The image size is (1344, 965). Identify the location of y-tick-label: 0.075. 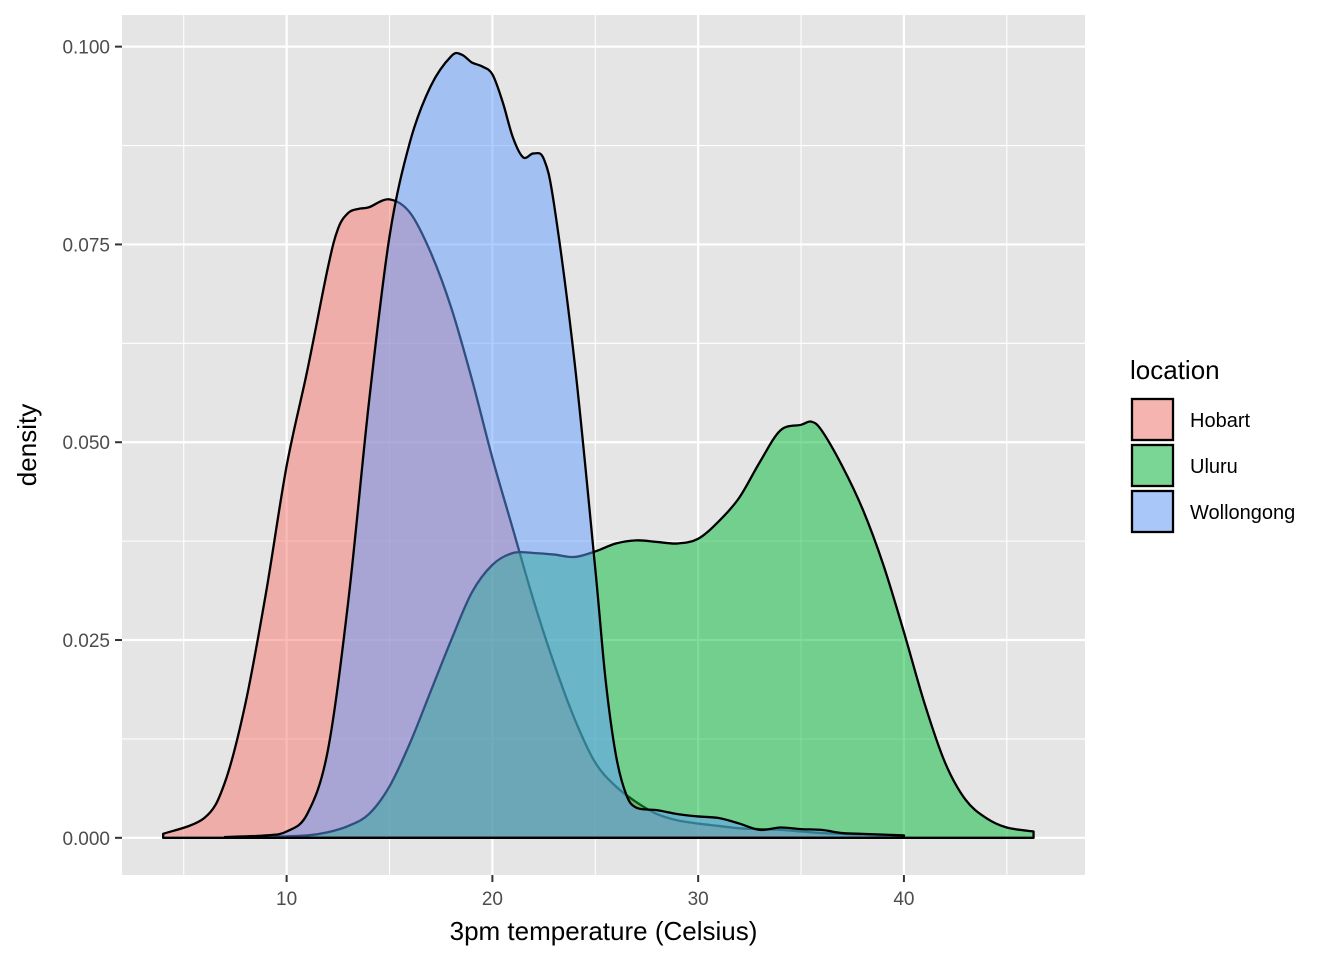
(86, 245).